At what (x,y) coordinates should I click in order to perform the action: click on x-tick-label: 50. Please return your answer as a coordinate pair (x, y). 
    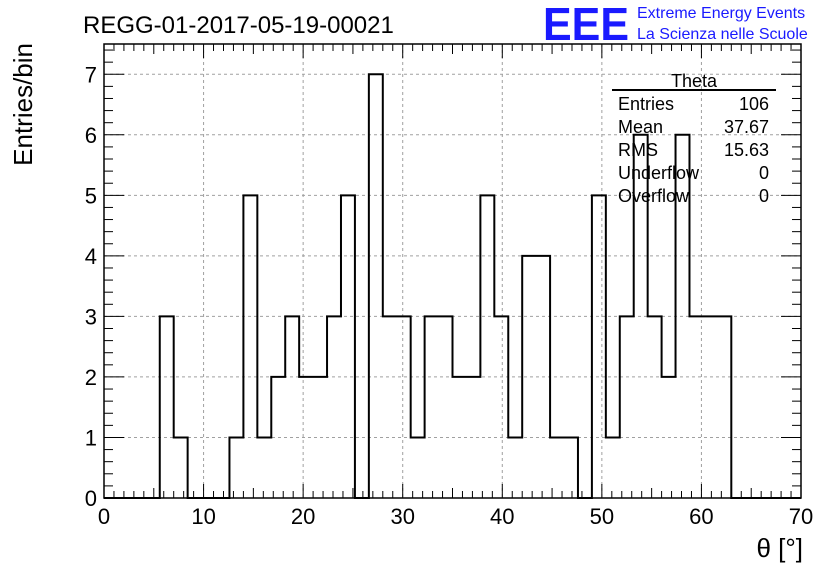
    Looking at the image, I should click on (602, 516).